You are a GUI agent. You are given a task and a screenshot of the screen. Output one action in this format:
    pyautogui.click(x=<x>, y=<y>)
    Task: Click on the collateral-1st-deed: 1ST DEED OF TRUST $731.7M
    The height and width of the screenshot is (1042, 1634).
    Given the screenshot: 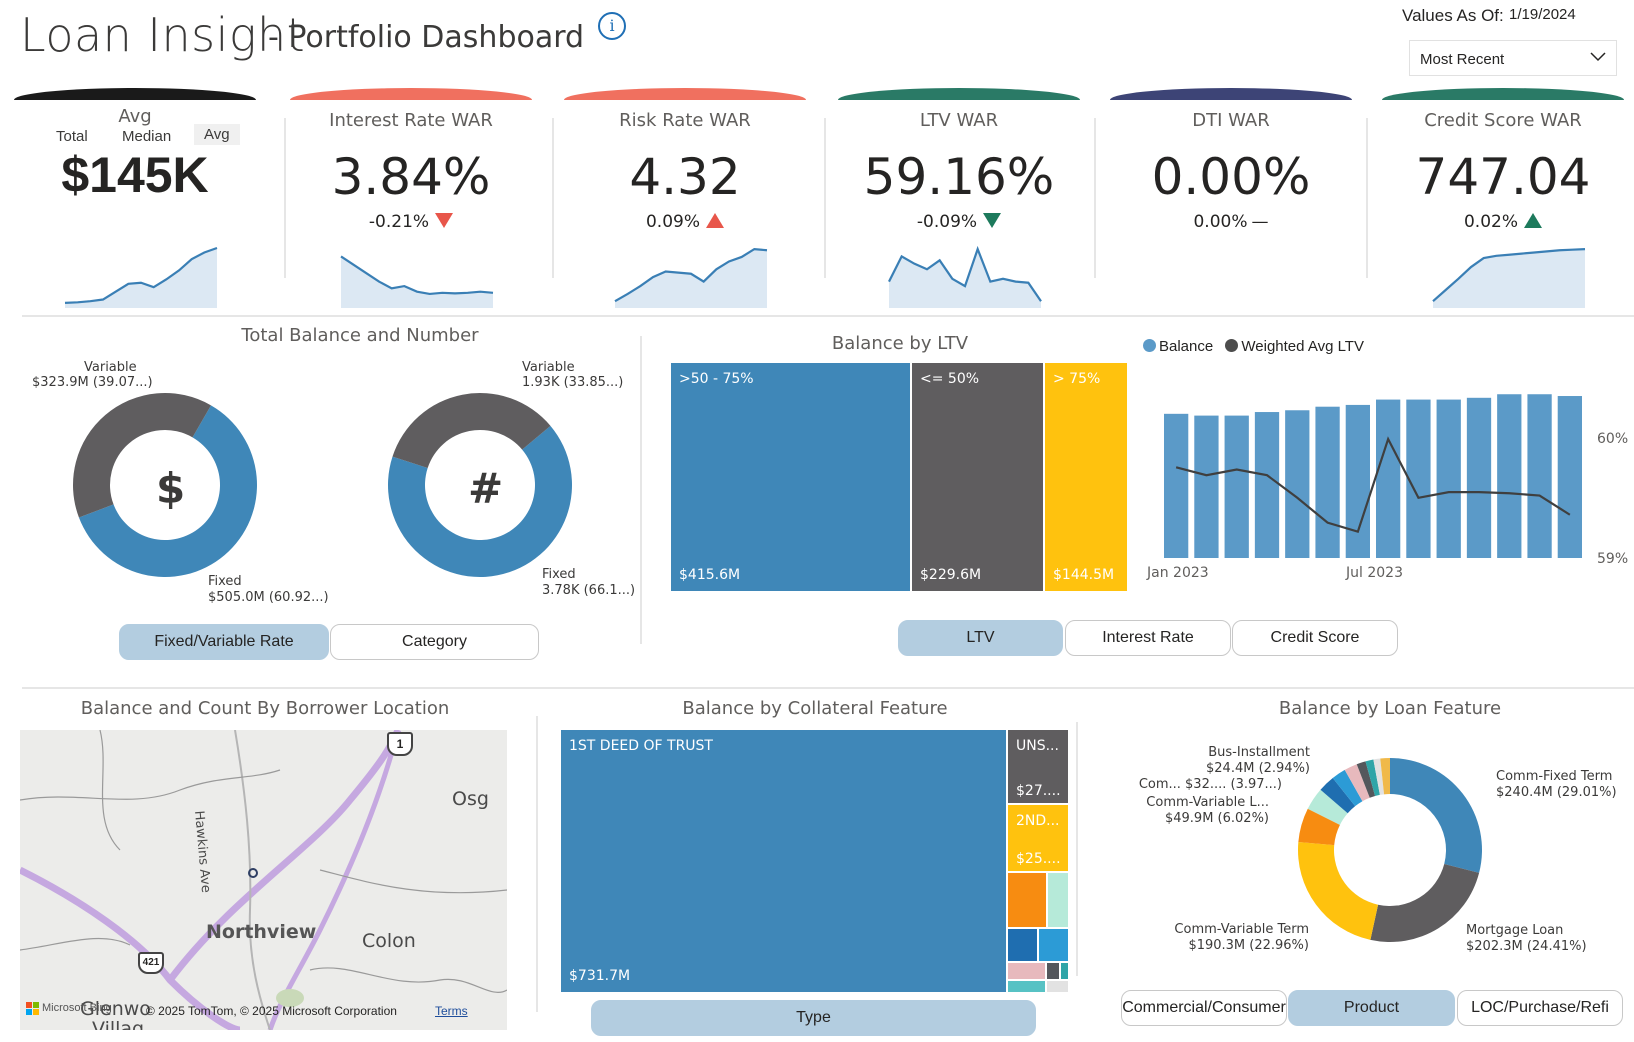 What is the action you would take?
    pyautogui.click(x=783, y=861)
    